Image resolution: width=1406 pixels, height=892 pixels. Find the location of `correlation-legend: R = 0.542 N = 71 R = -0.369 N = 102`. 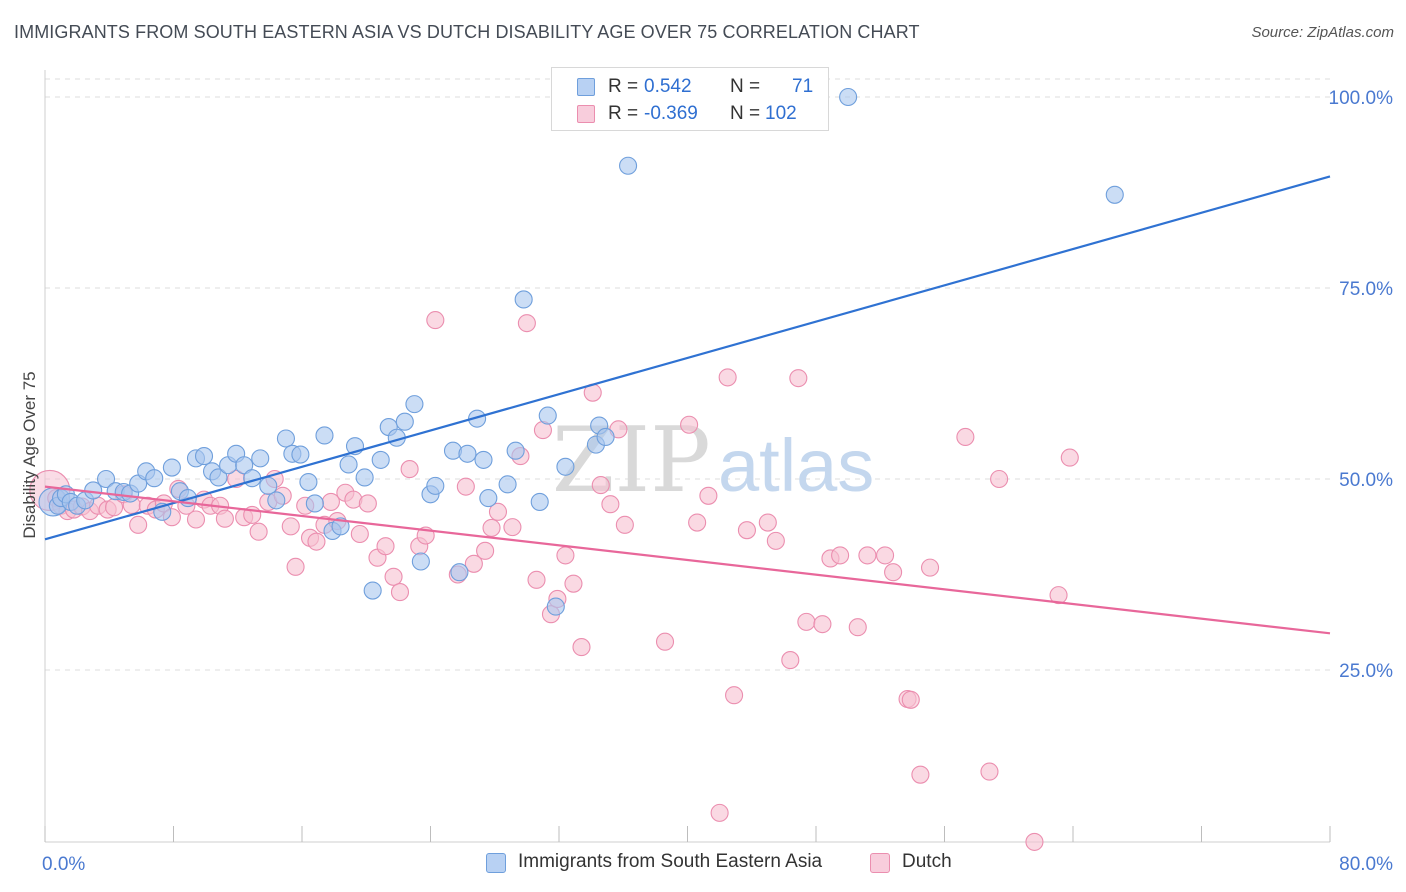

correlation-legend: R = 0.542 N = 71 R = -0.369 N = 102 is located at coordinates (690, 99).